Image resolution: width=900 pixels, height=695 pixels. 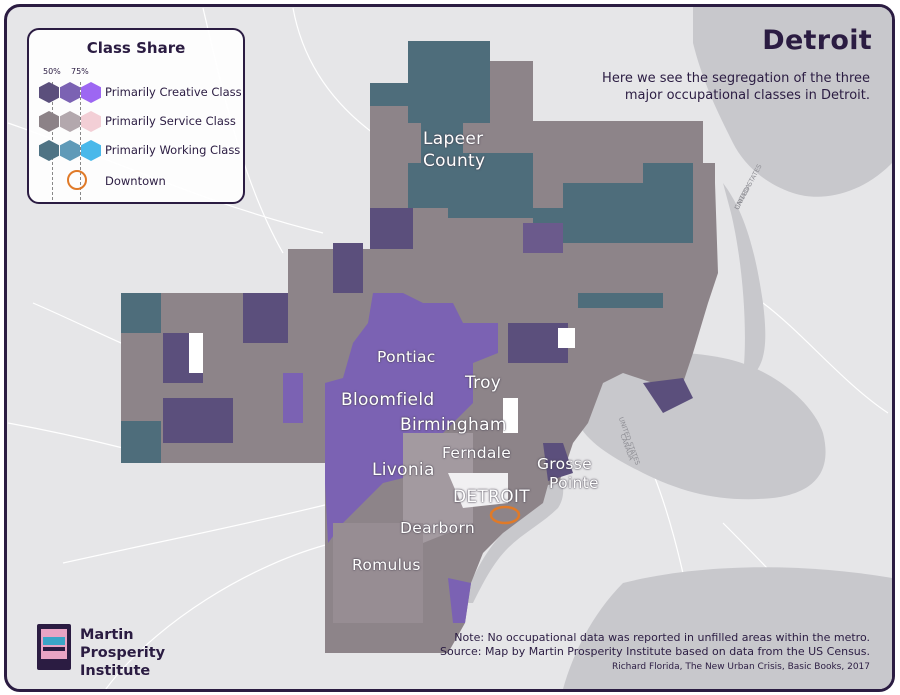 I want to click on creative-class-oakland-corridor, so click(x=411, y=418).